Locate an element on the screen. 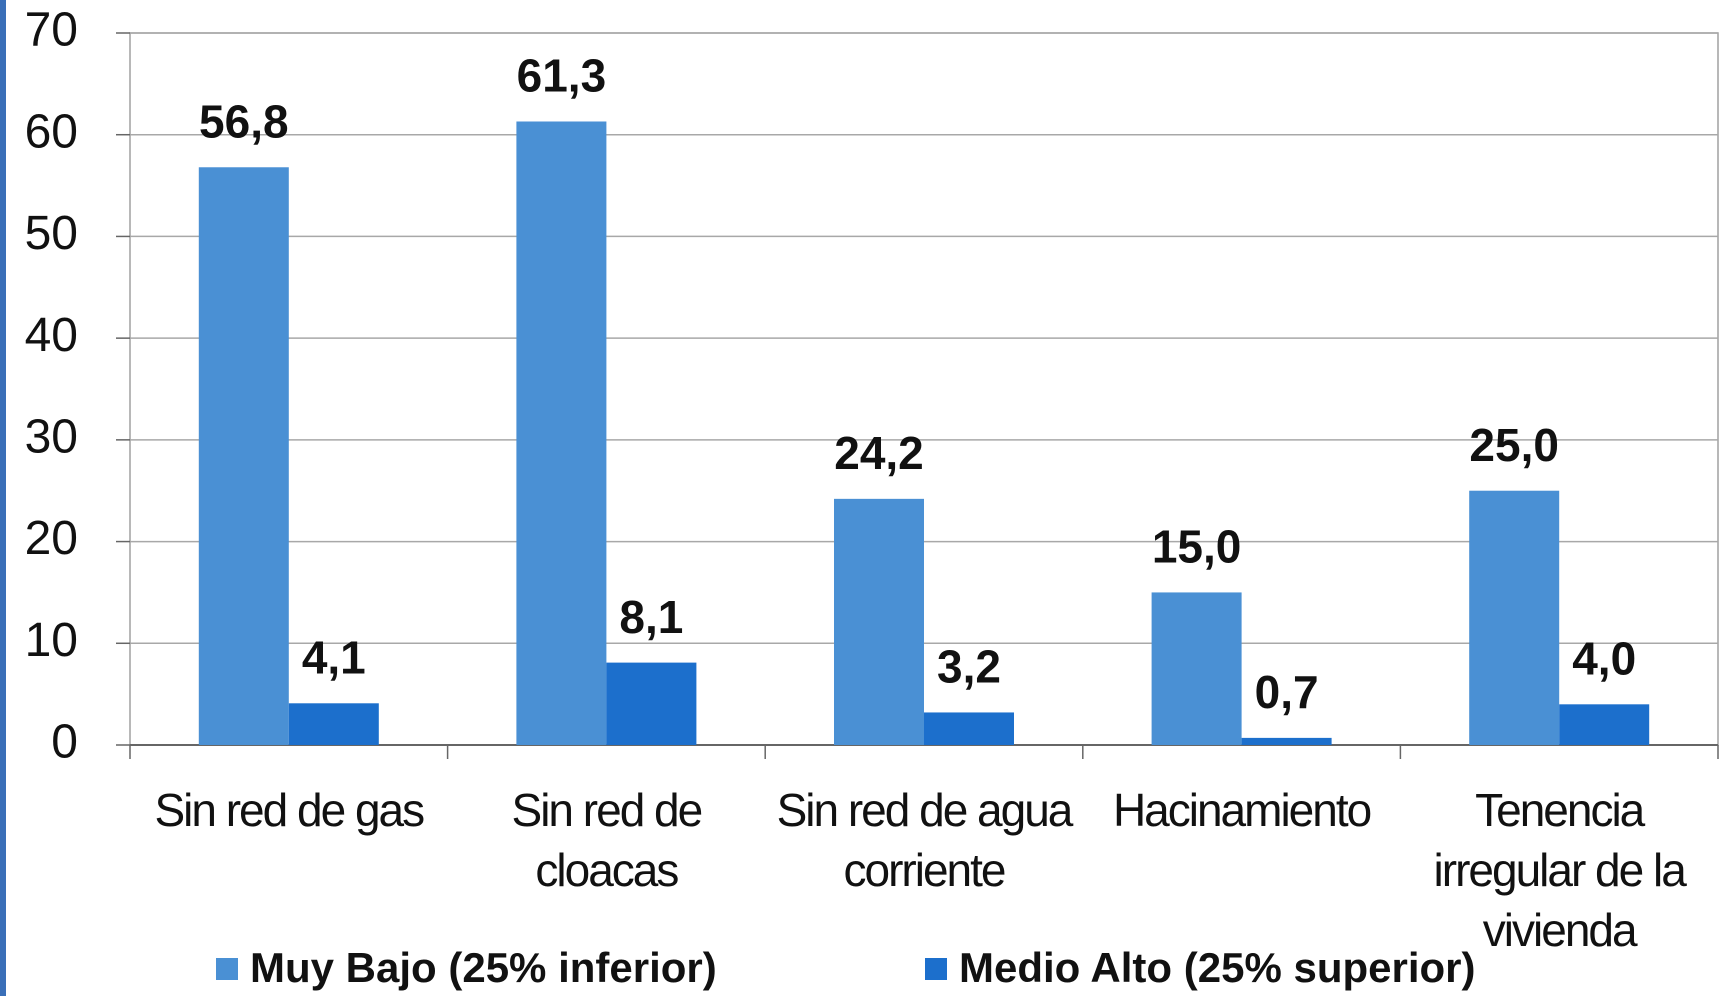 Image resolution: width=1723 pixels, height=996 pixels. data-label: 56,8 is located at coordinates (244, 121).